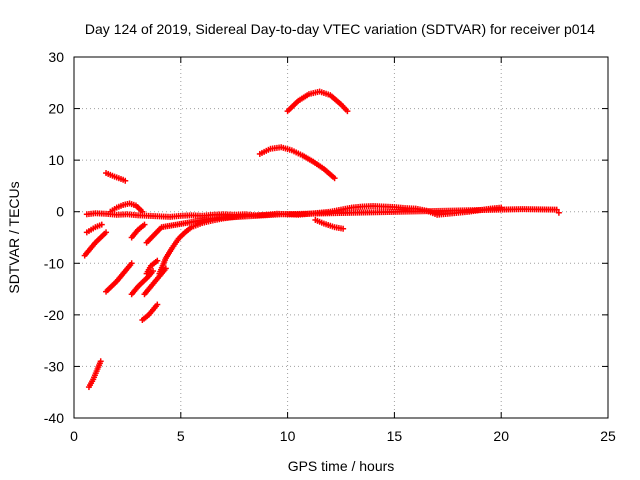  I want to click on y-axis-label: SDTVAR / TECUs, so click(14, 237).